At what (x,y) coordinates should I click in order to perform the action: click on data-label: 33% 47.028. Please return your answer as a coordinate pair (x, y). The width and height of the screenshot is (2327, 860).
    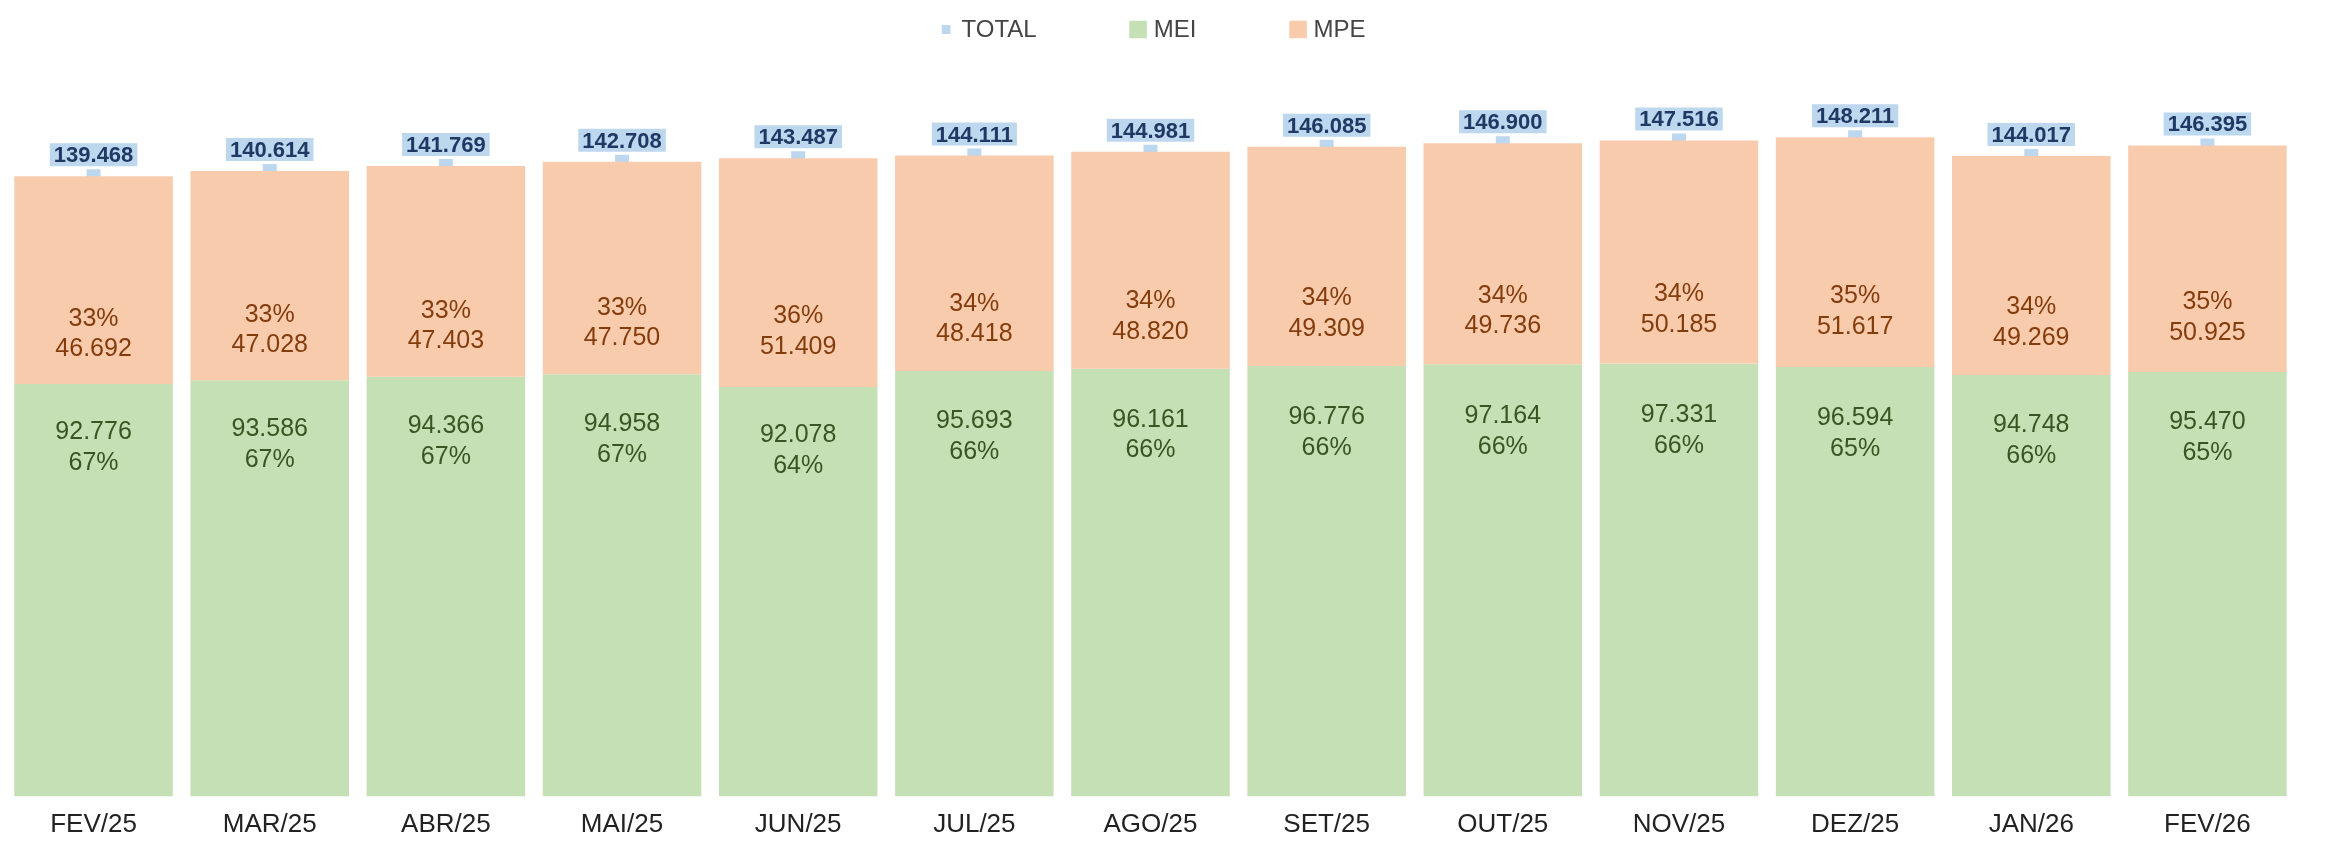
    Looking at the image, I should click on (269, 328).